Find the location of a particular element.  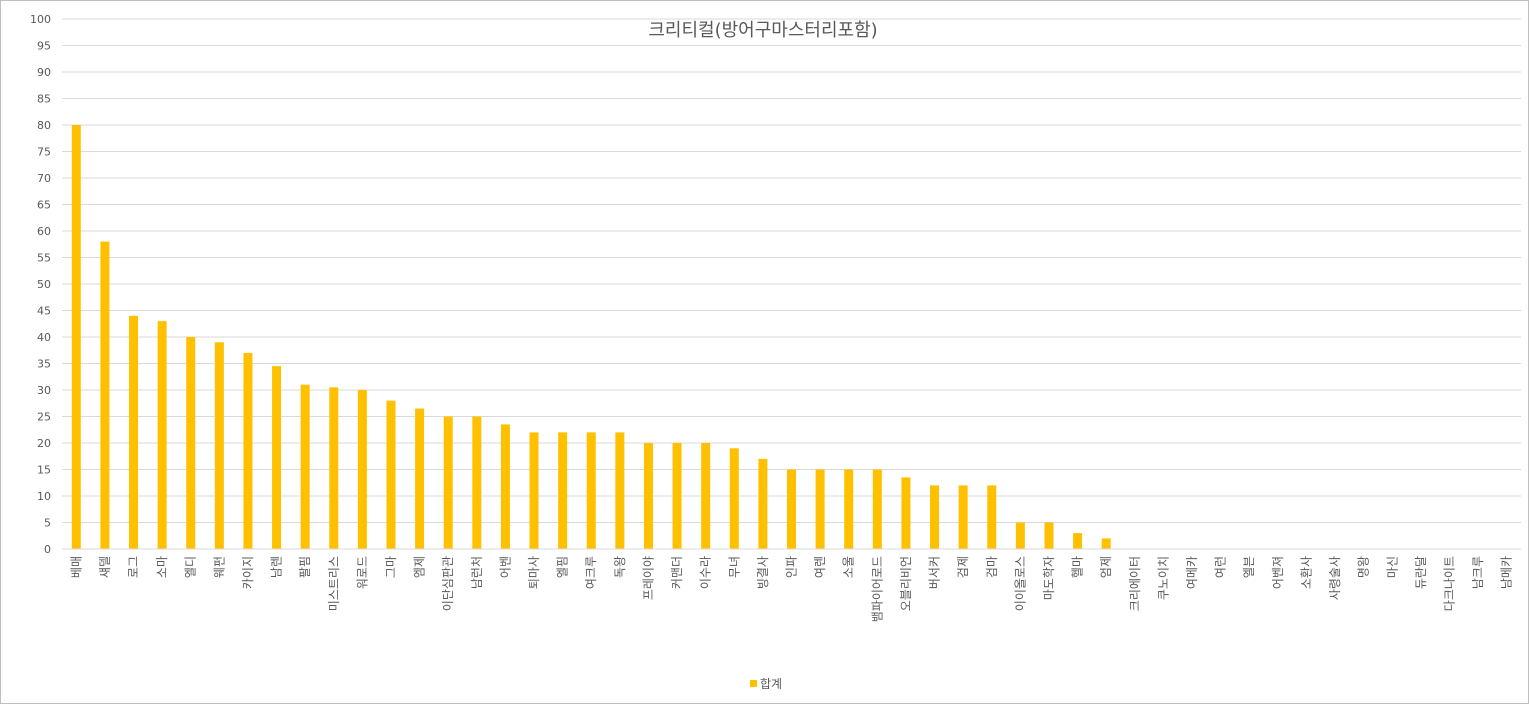

x-tick-label: 베매 is located at coordinates (76, 567).